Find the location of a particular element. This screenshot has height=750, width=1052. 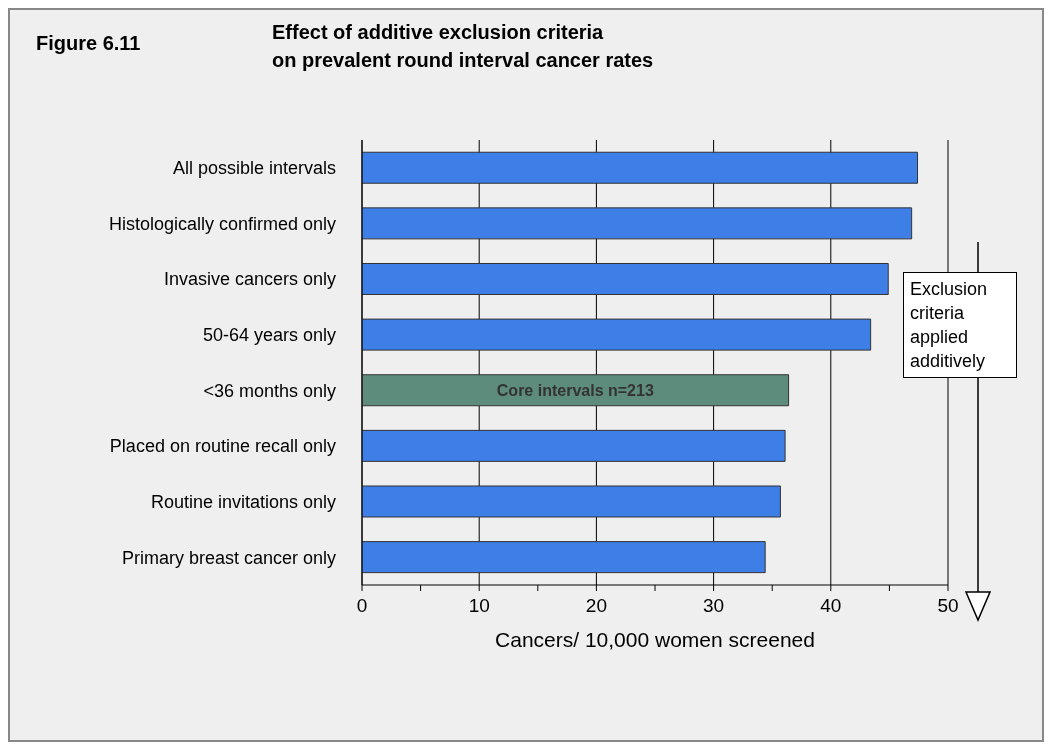

x-tick-label: 20 is located at coordinates (596, 606).